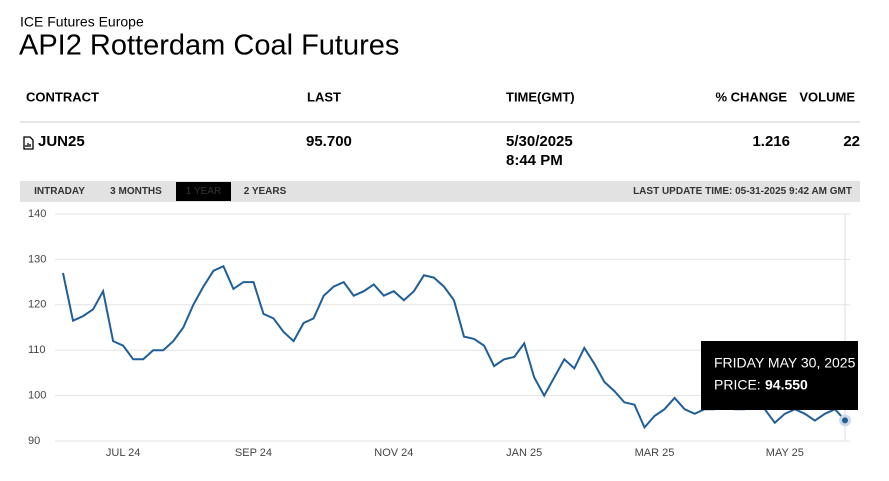  What do you see at coordinates (37, 259) in the screenshot?
I see `y-tick-label: 130` at bounding box center [37, 259].